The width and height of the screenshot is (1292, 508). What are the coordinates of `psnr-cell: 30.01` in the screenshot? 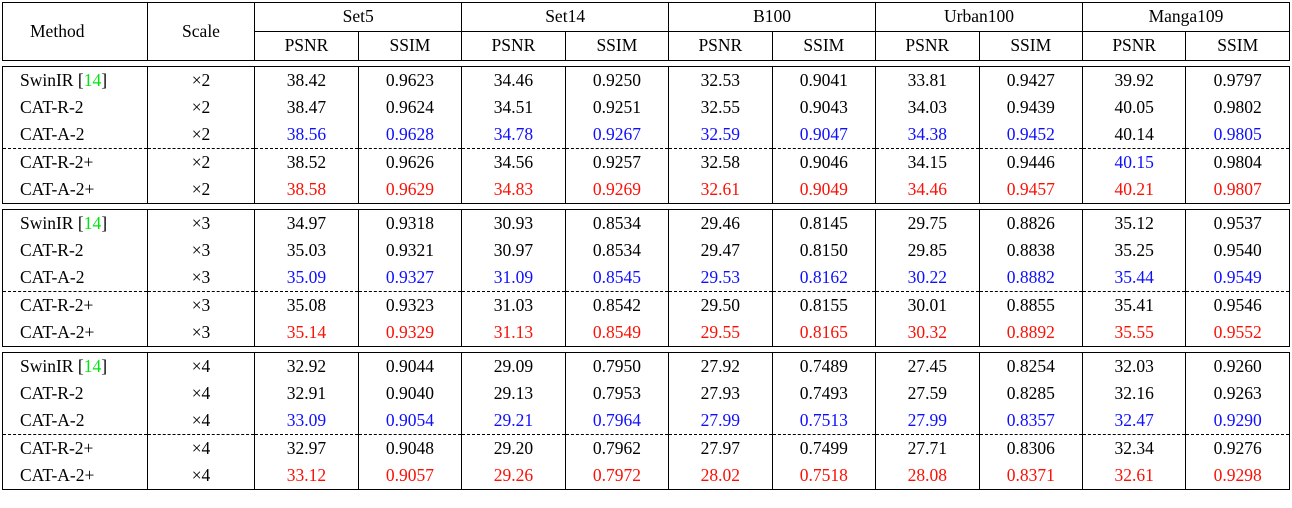 It's located at (927, 305).